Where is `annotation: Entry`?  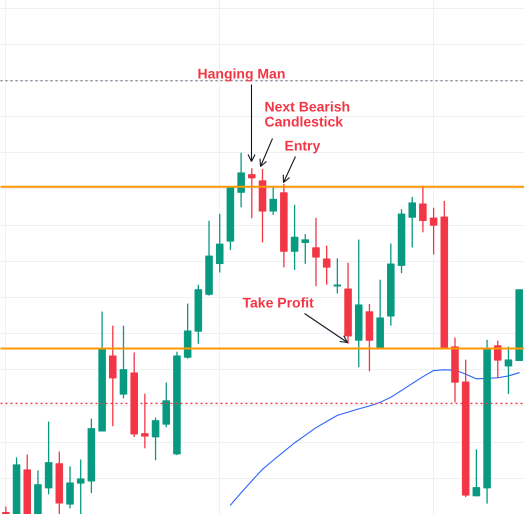 annotation: Entry is located at coordinates (302, 146).